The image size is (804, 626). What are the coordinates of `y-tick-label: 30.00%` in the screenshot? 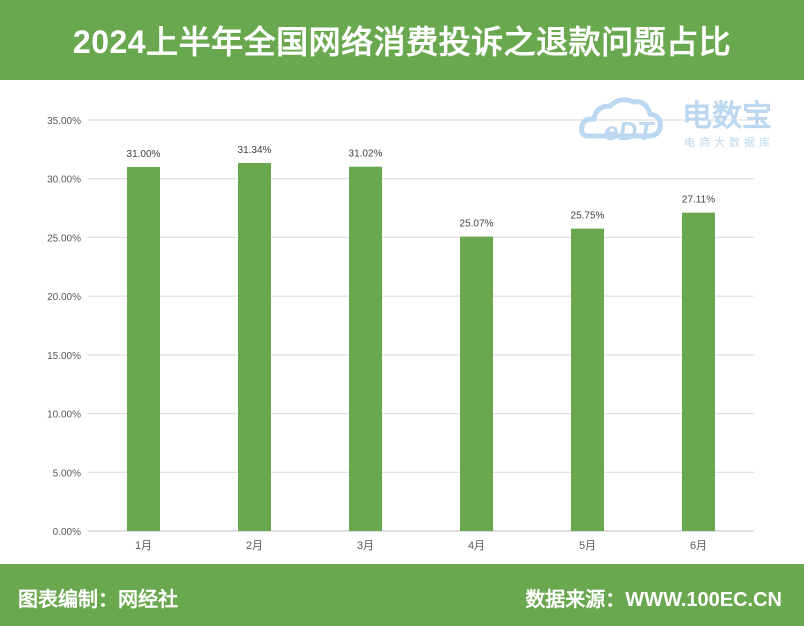 It's located at (64, 180).